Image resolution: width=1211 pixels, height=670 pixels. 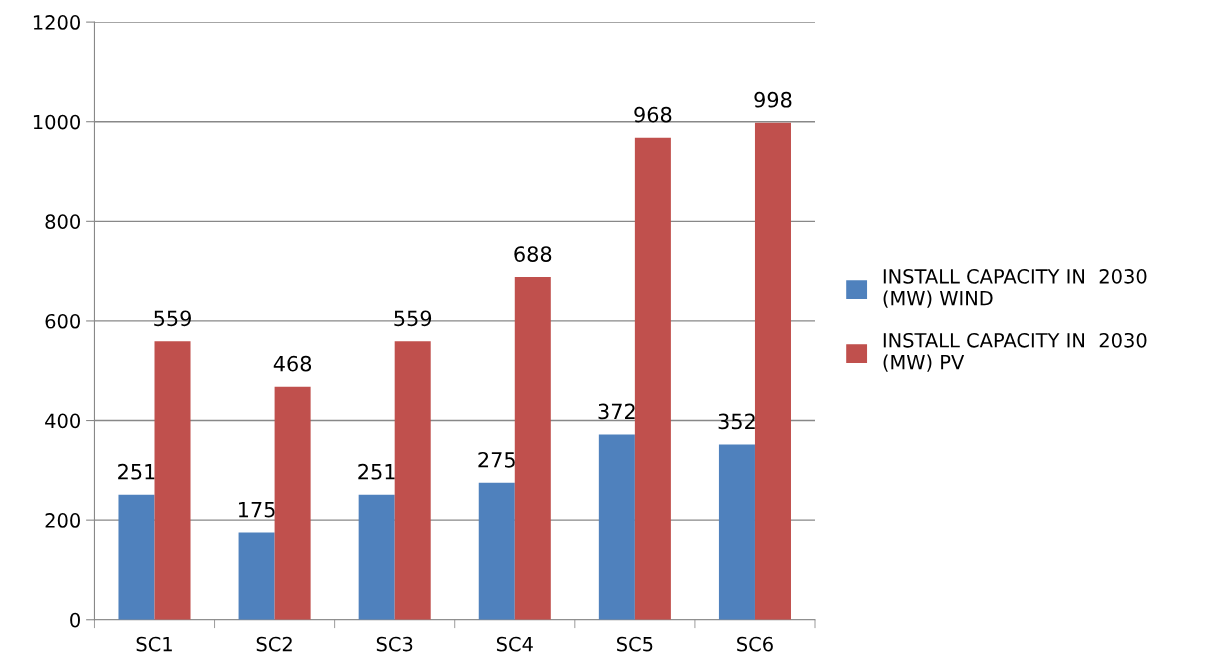 I want to click on data-label: 175, so click(x=256, y=509).